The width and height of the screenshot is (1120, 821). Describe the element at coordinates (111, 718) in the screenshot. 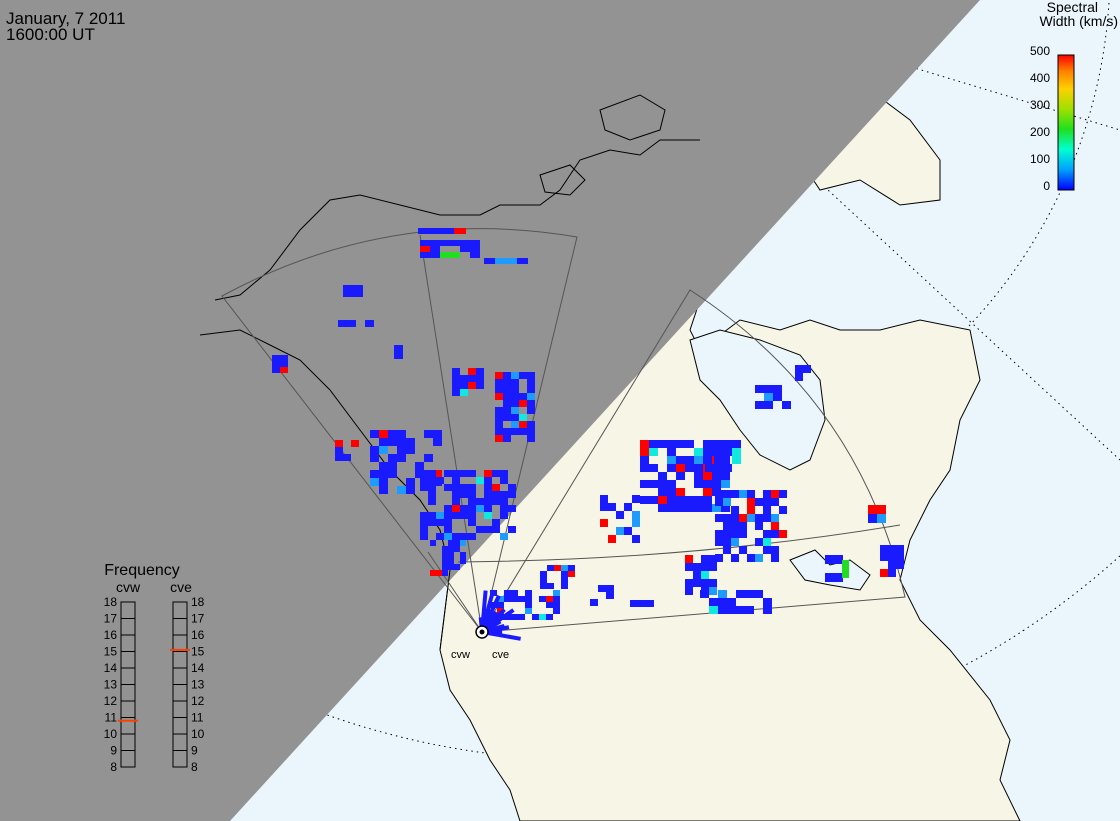

I see `frequency-level-label: 11` at that location.